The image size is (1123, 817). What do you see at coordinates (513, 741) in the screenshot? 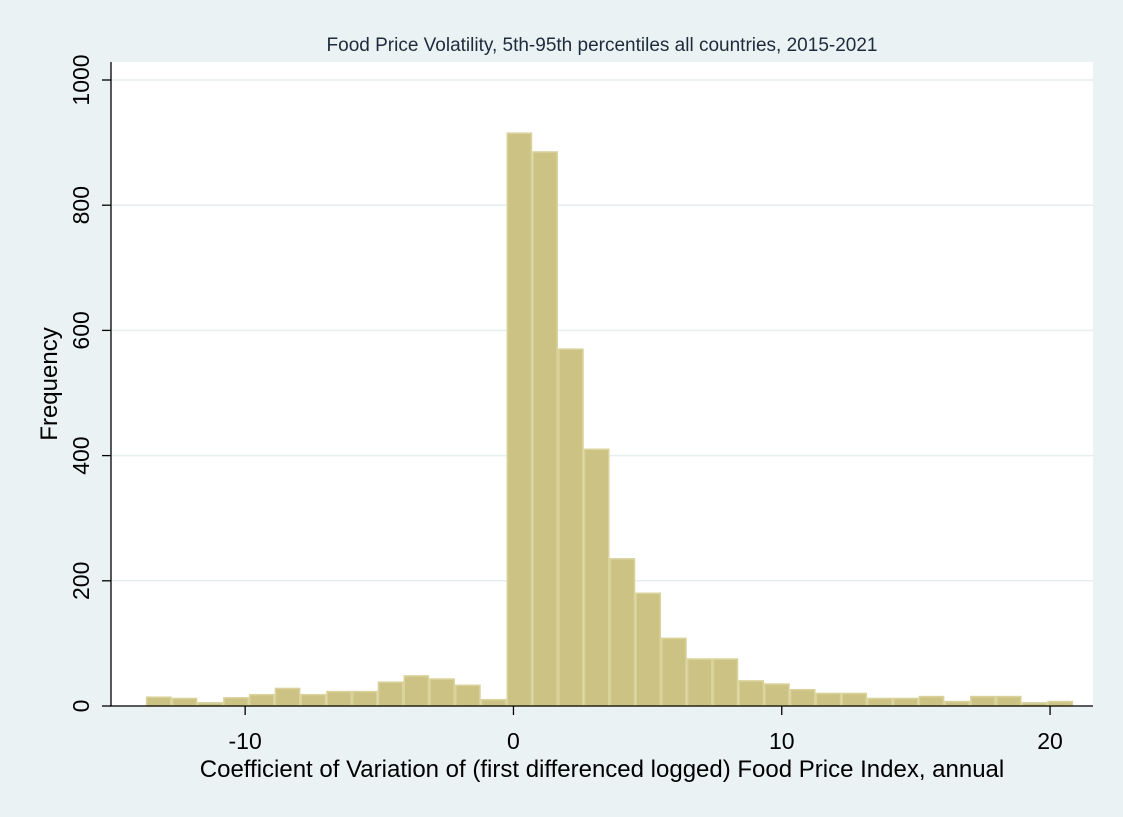
I see `x-tick-label: 0` at bounding box center [513, 741].